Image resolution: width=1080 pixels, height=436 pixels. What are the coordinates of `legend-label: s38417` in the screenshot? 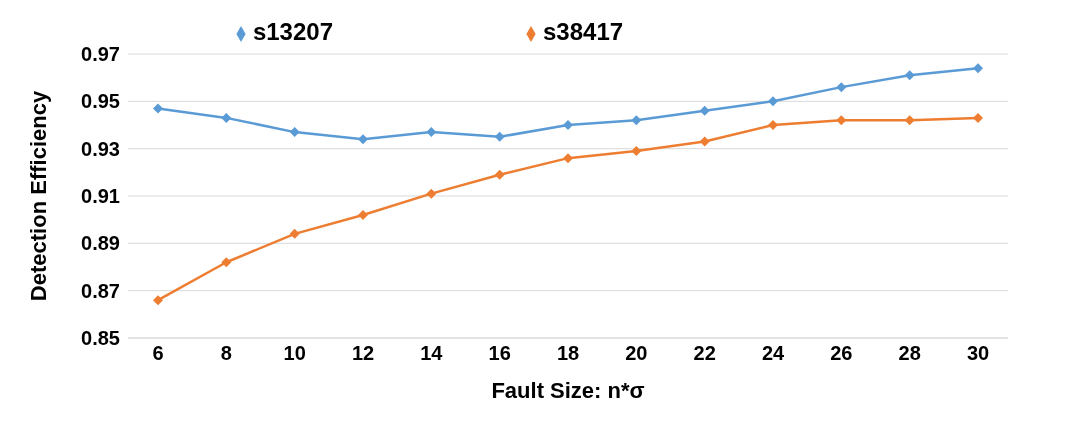 It's located at (583, 31).